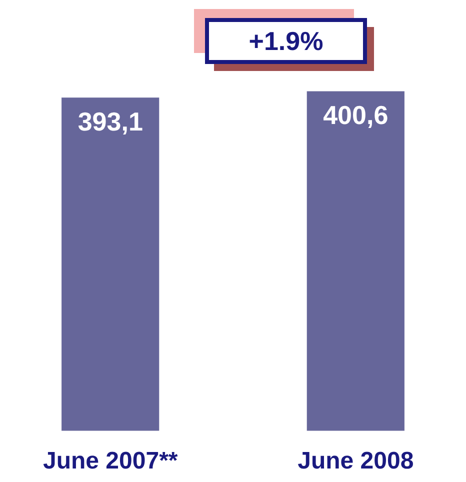 This screenshot has width=466, height=482. What do you see at coordinates (286, 41) in the screenshot?
I see `text: +1.9%` at bounding box center [286, 41].